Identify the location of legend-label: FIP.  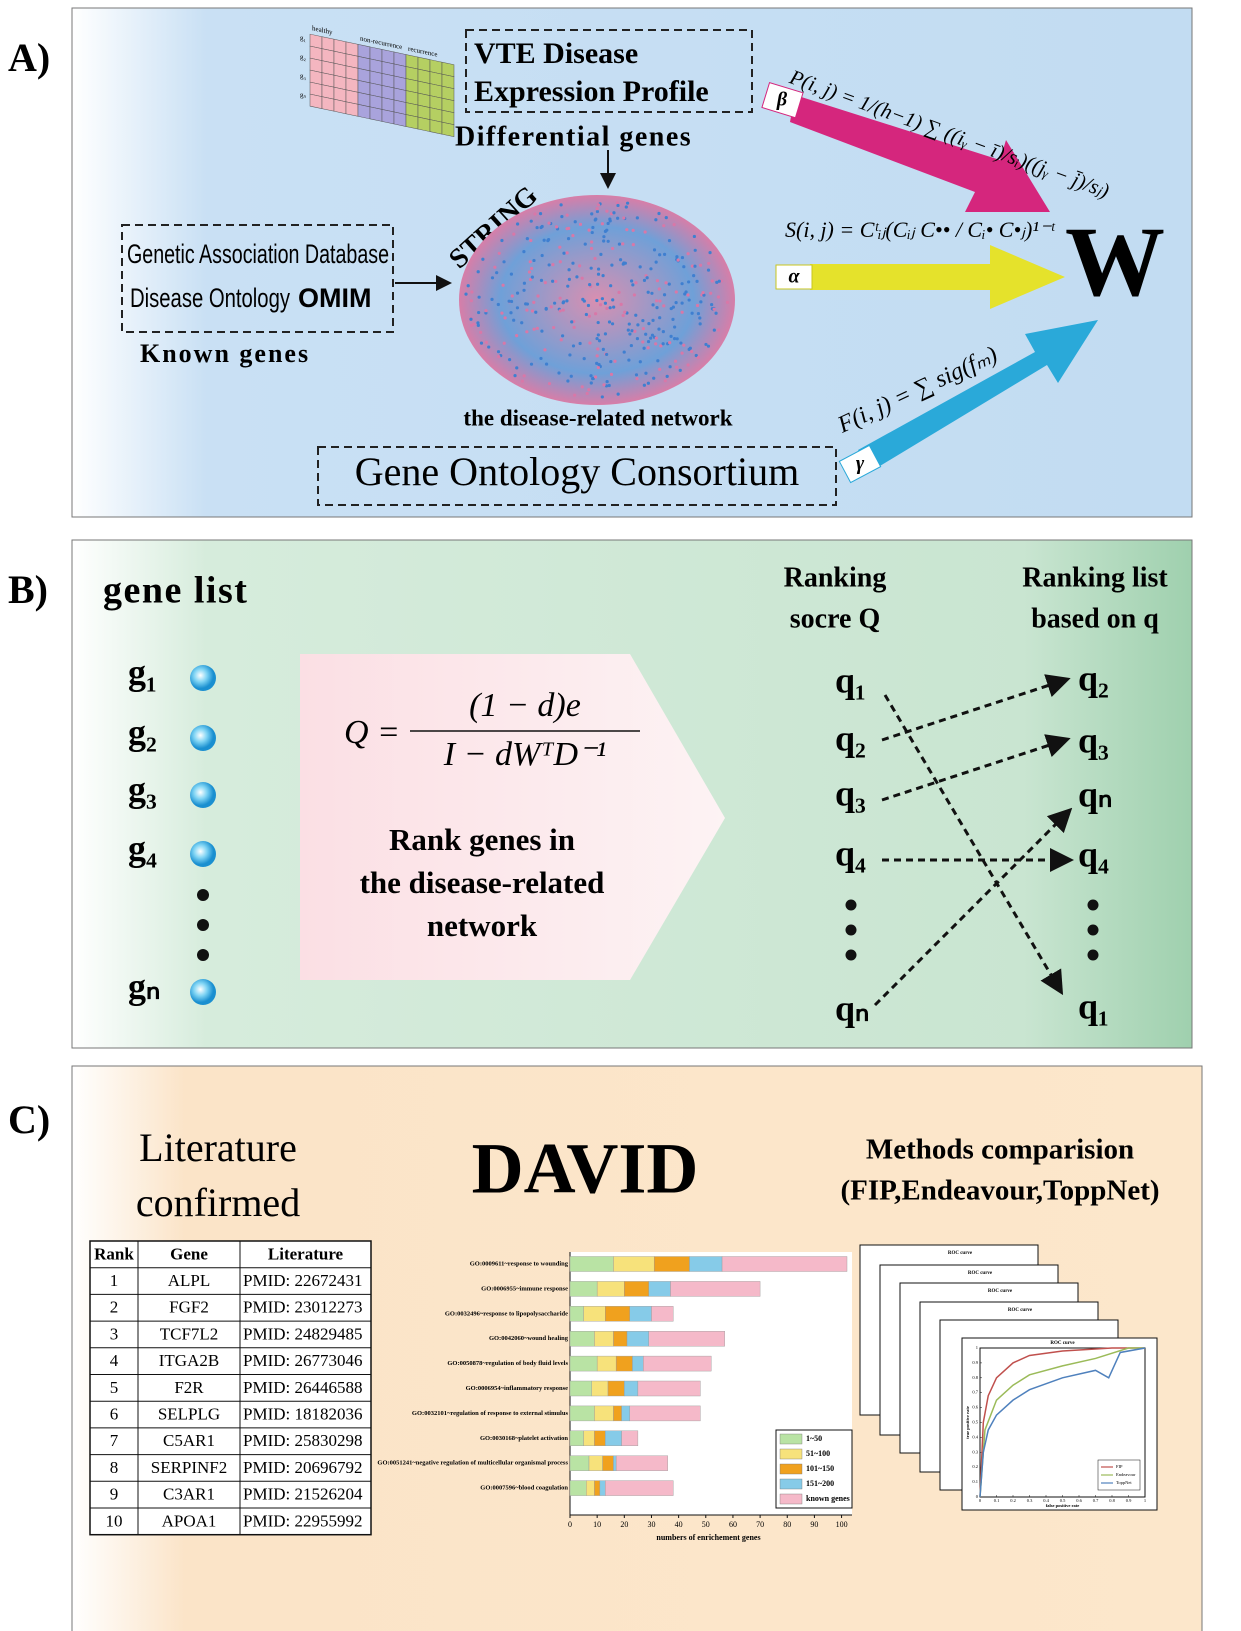
(1119, 1466).